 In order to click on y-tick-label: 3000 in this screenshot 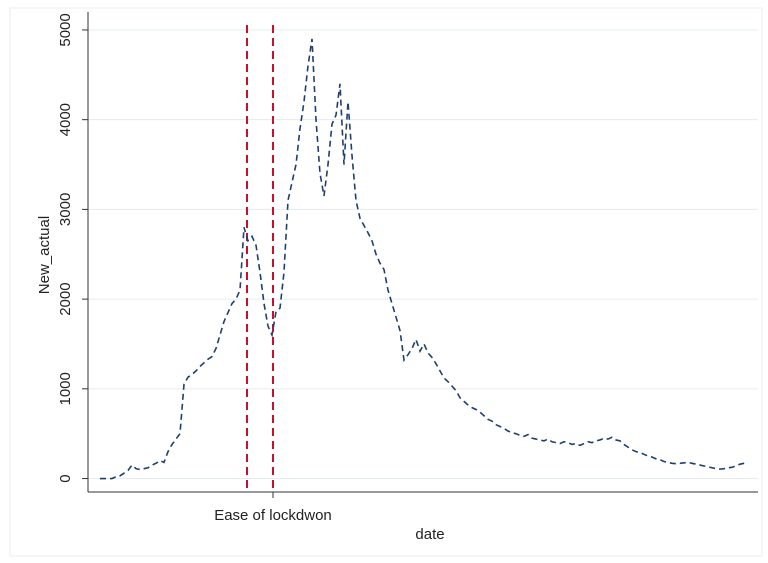, I will do `click(65, 209)`.